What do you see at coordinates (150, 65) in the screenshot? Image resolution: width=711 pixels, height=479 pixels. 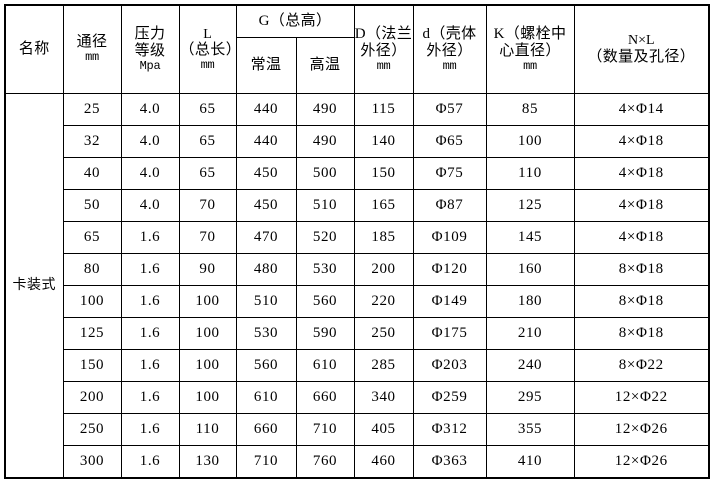 I see `column-header-pressure-unit: Mpa` at bounding box center [150, 65].